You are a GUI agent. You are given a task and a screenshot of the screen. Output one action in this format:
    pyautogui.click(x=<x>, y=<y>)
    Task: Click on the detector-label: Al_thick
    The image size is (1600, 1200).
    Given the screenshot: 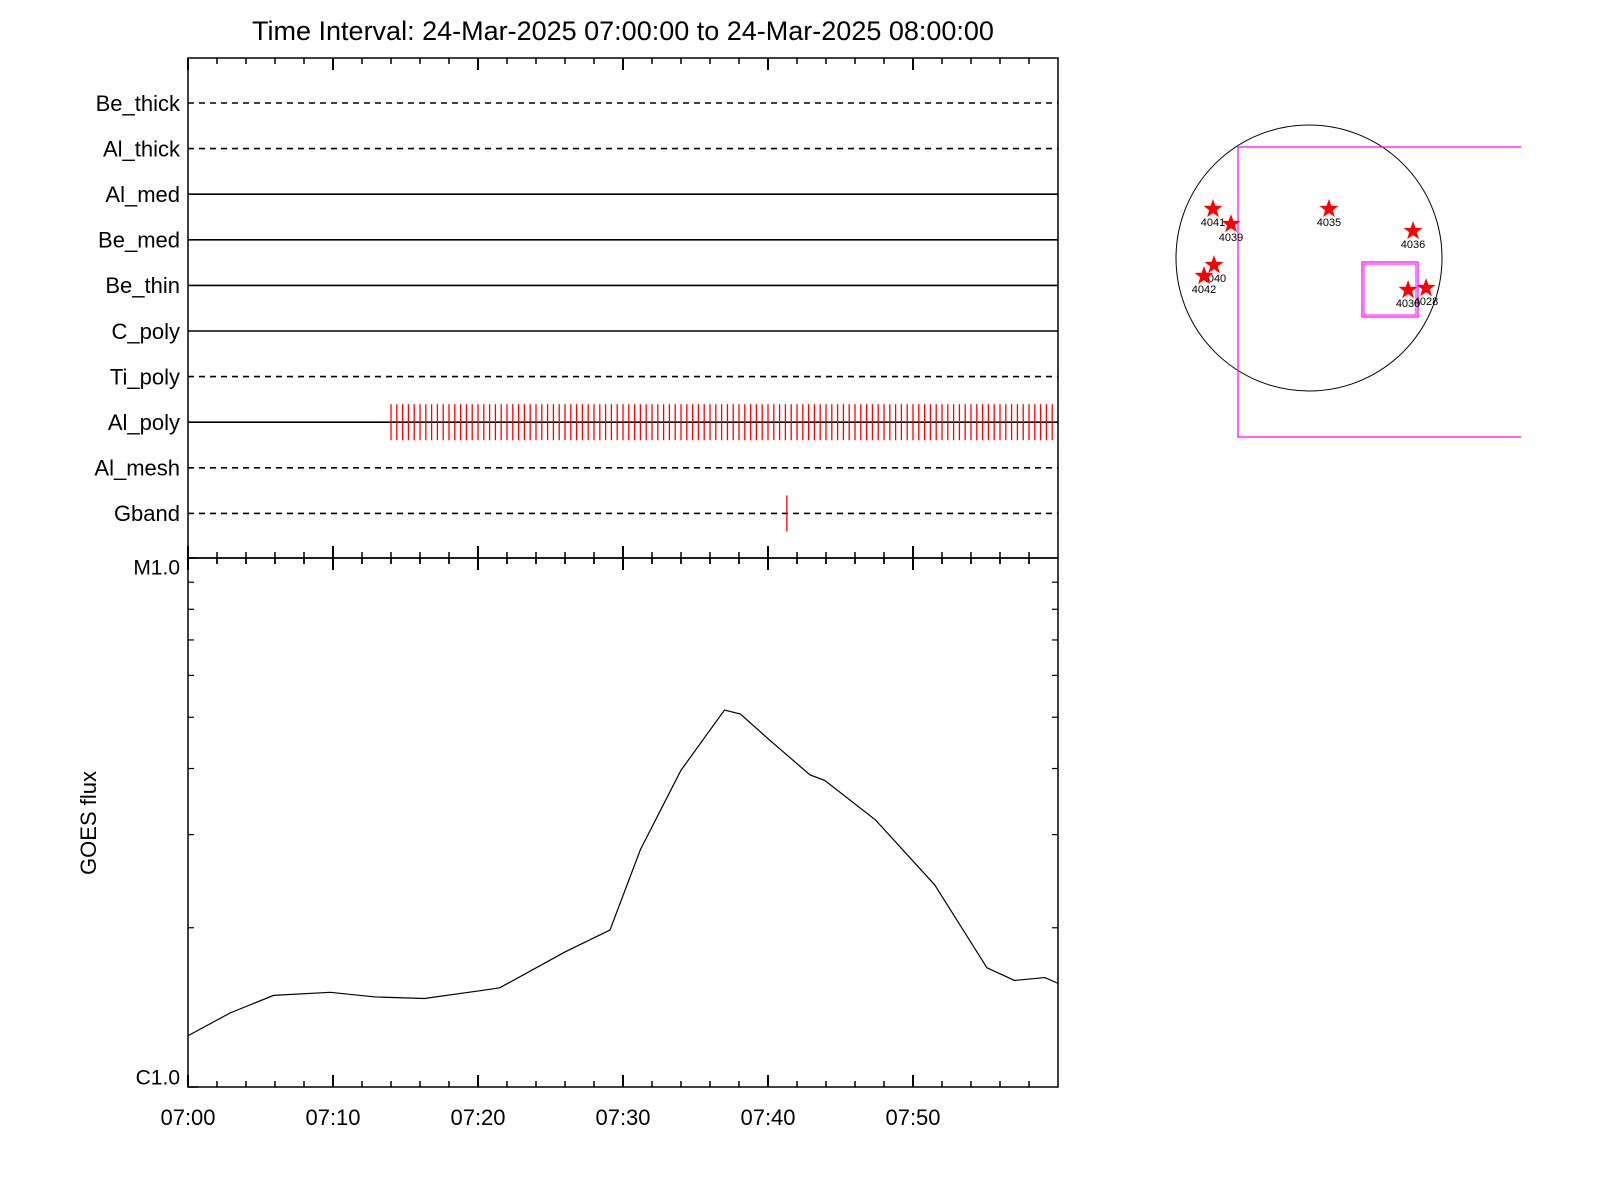 What is the action you would take?
    pyautogui.click(x=142, y=148)
    